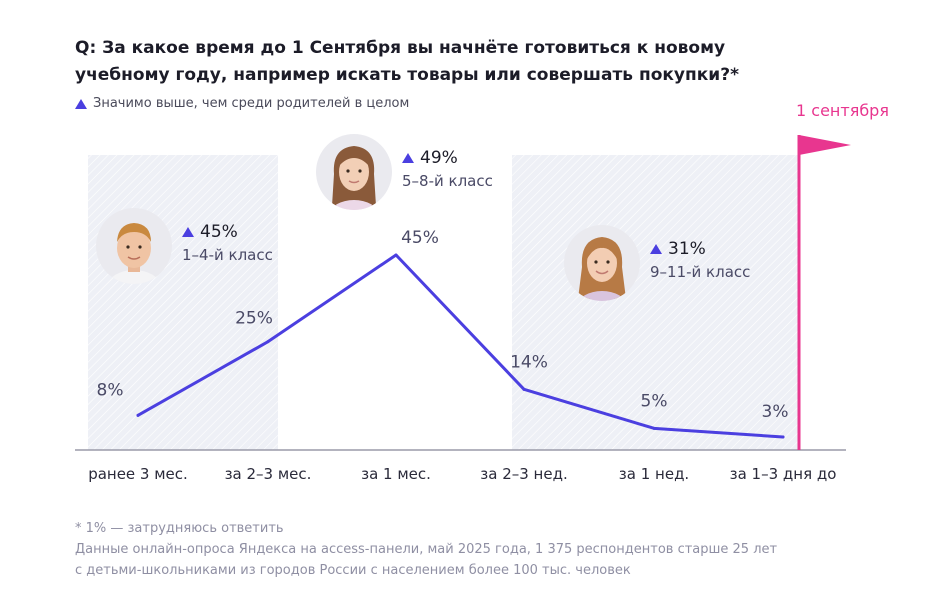 The image size is (928, 609). Describe the element at coordinates (134, 246) in the screenshot. I see `boy-avatar` at that location.